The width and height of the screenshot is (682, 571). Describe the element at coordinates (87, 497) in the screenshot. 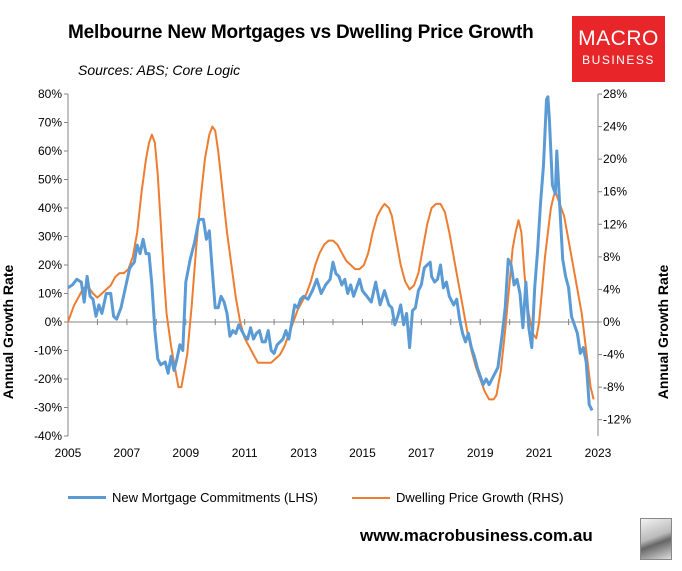

I see `legend-swatch-lhs` at that location.